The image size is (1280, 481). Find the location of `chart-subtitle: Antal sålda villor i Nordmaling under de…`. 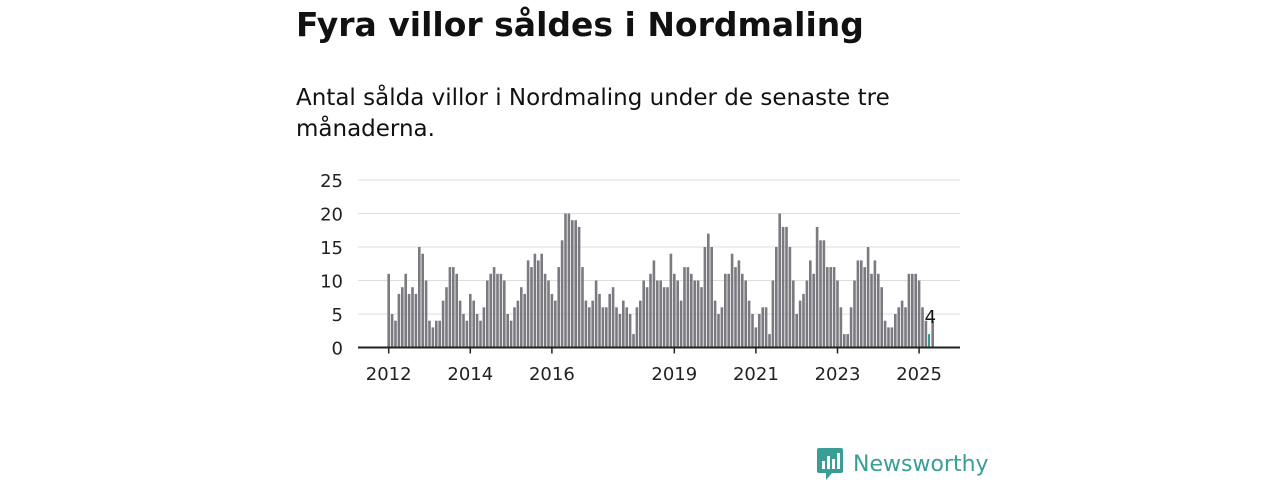

chart-subtitle: Antal sålda villor i Nordmaling under de… is located at coordinates (593, 113).